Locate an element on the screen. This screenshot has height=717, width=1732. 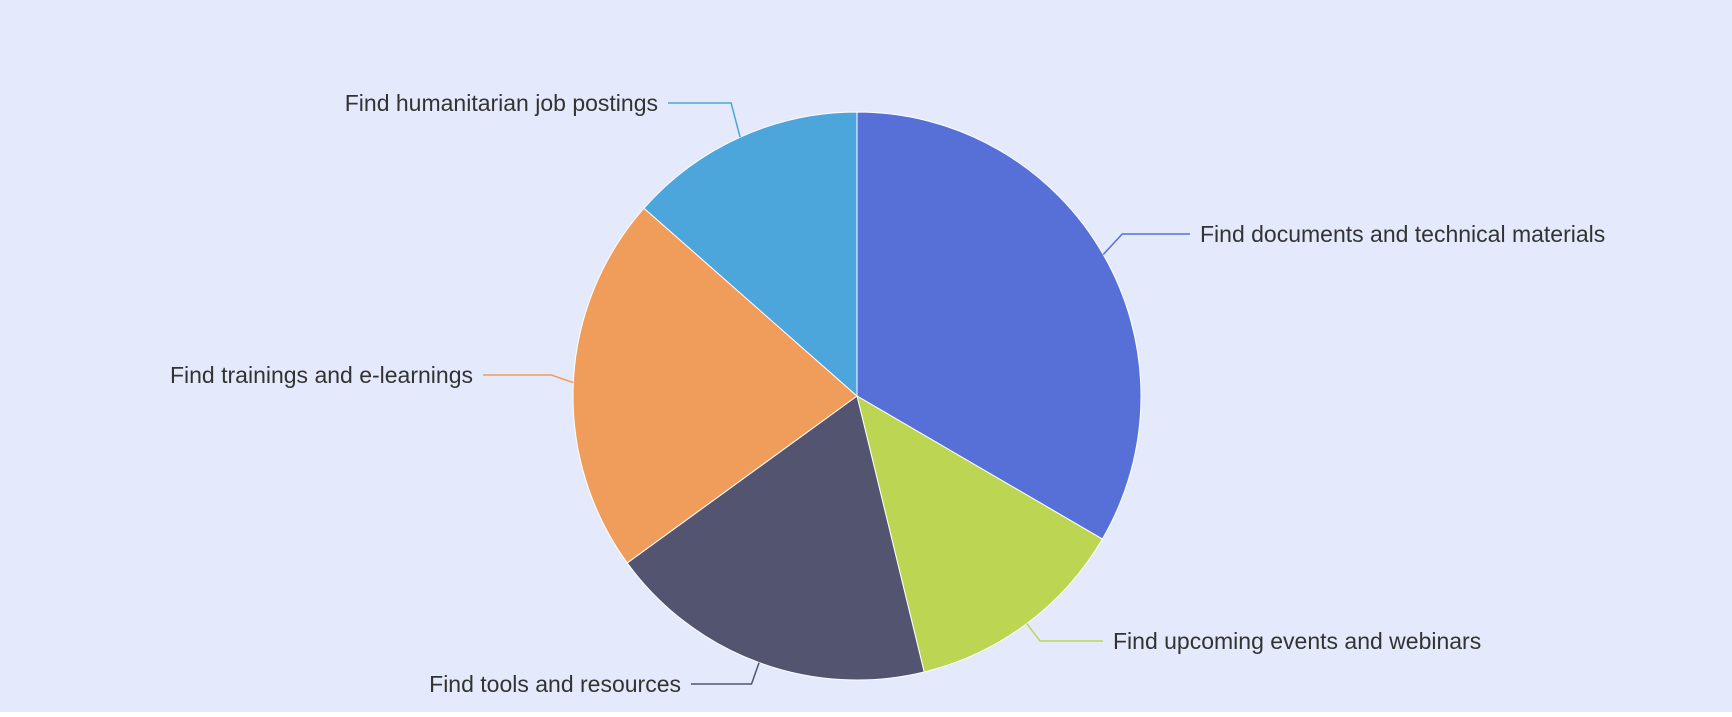
slice-label-find-trainings-and-e-learnings: Find trainings and e-learnings is located at coordinates (321, 375).